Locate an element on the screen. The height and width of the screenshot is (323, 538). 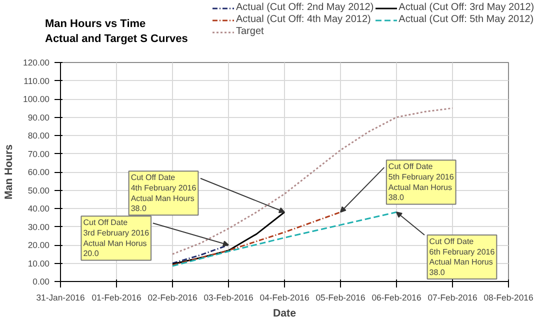
x-tick-label: 06-Feb-2016 is located at coordinates (397, 297).